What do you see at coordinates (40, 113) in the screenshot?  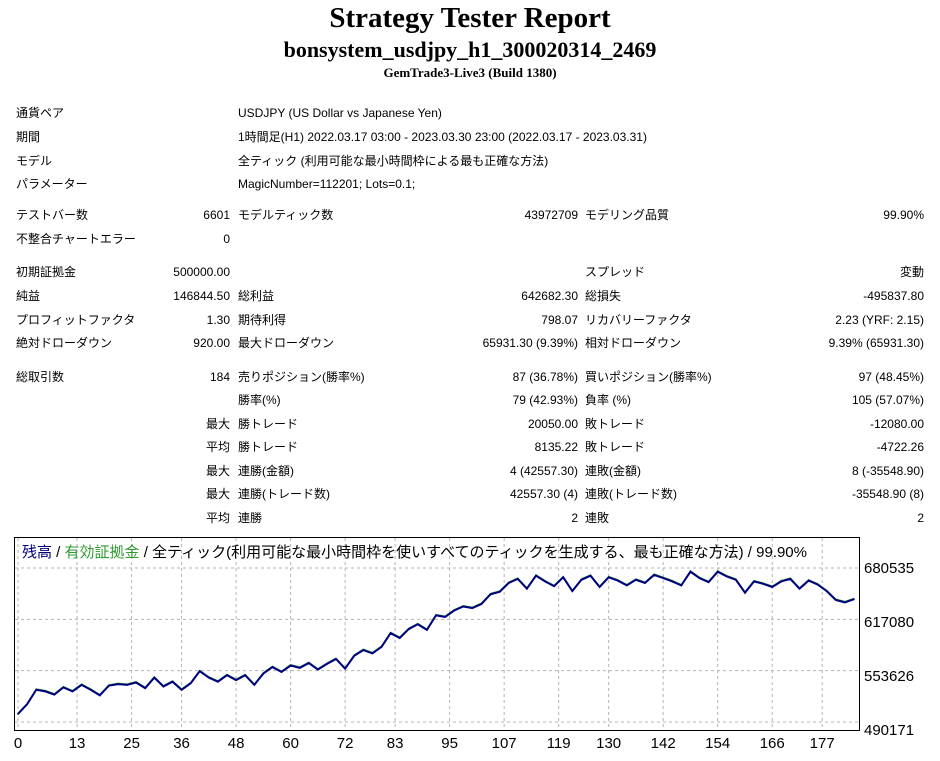 I see `pair-label: 通貨ペア` at bounding box center [40, 113].